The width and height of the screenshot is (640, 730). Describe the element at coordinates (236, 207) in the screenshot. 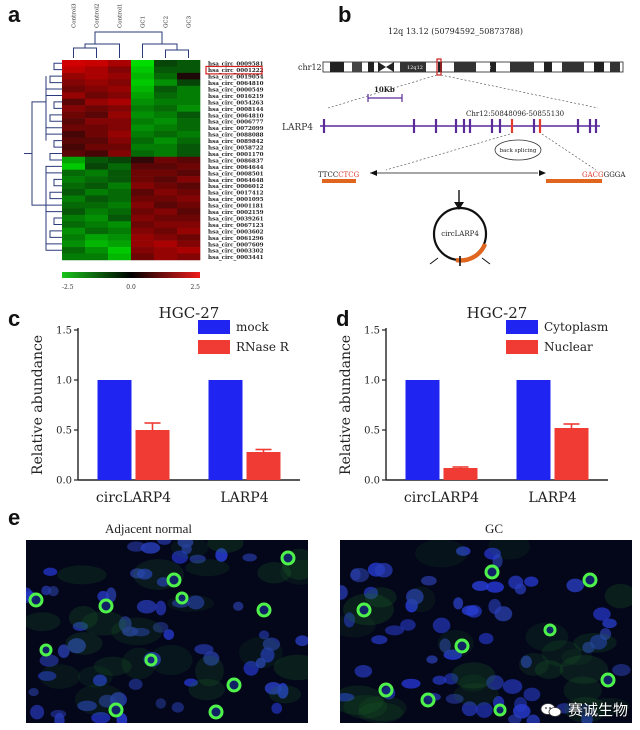

I see `row-label: hsa_circ_0001181` at that location.